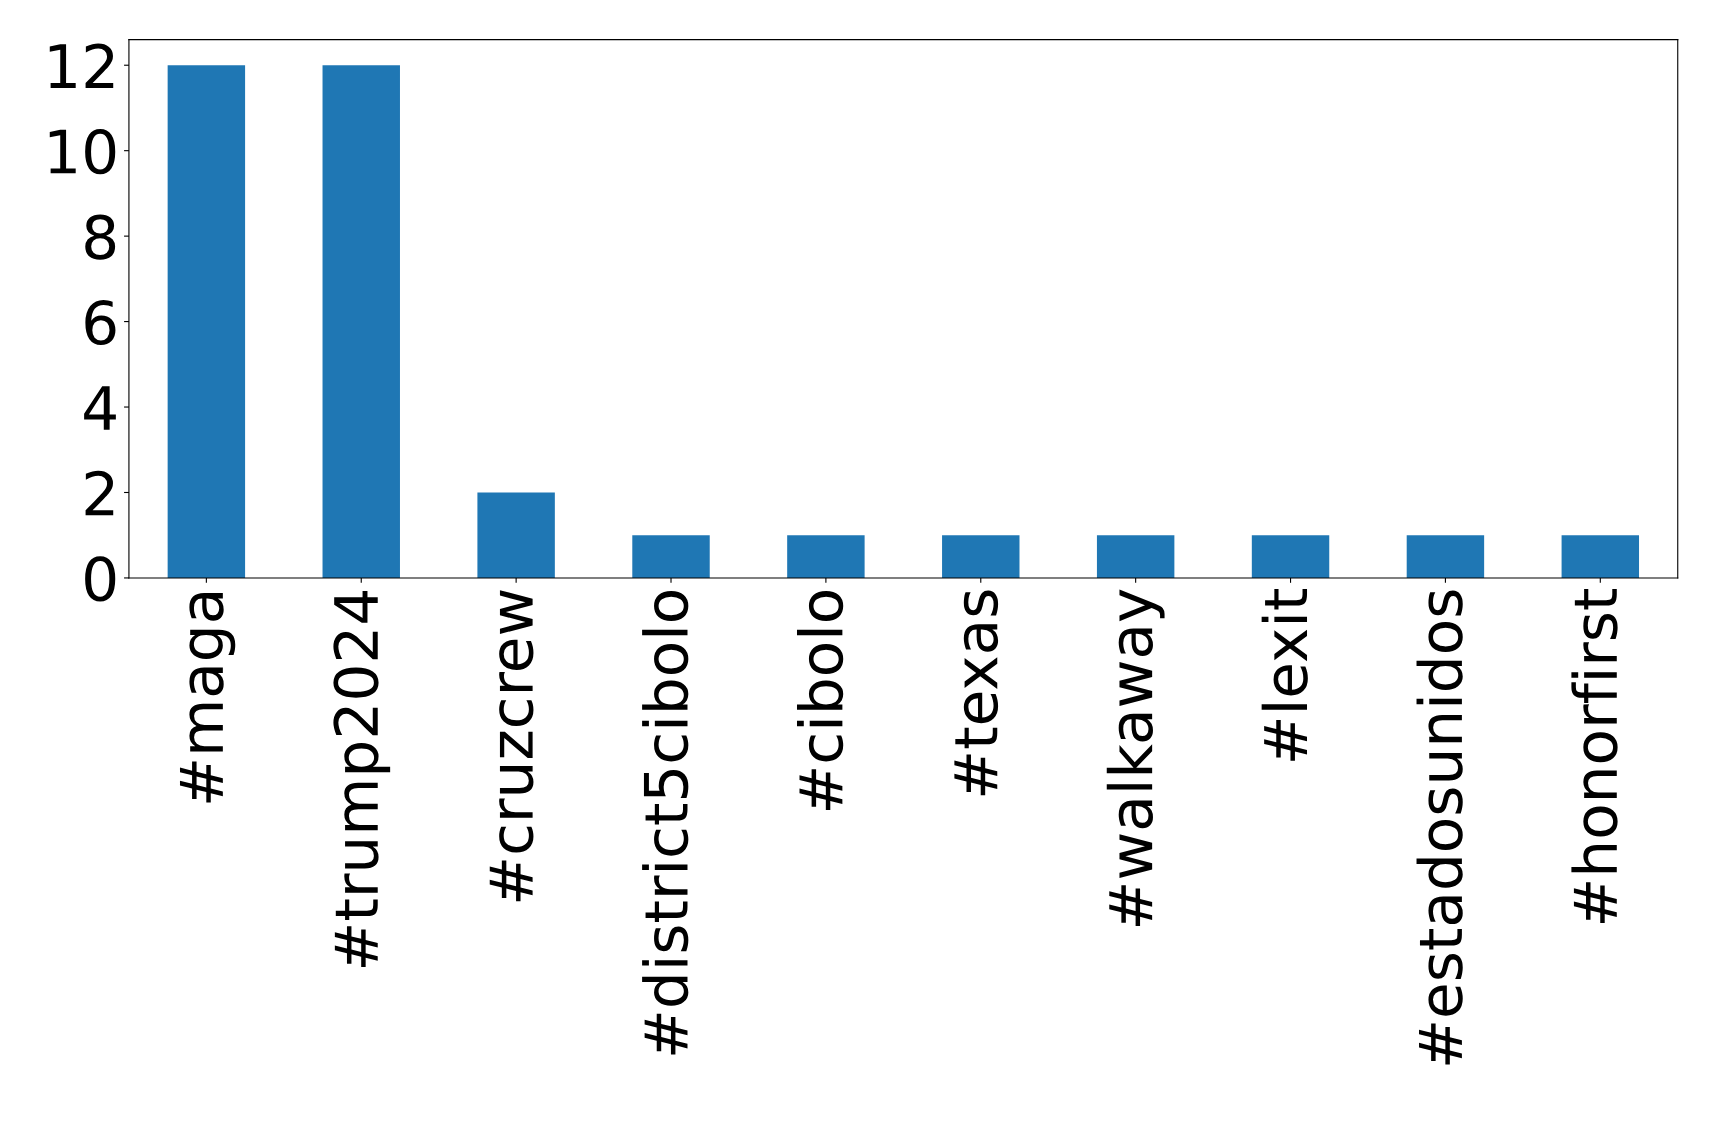 This screenshot has width=1719, height=1131. I want to click on x-tick-label: #trump2024, so click(362, 779).